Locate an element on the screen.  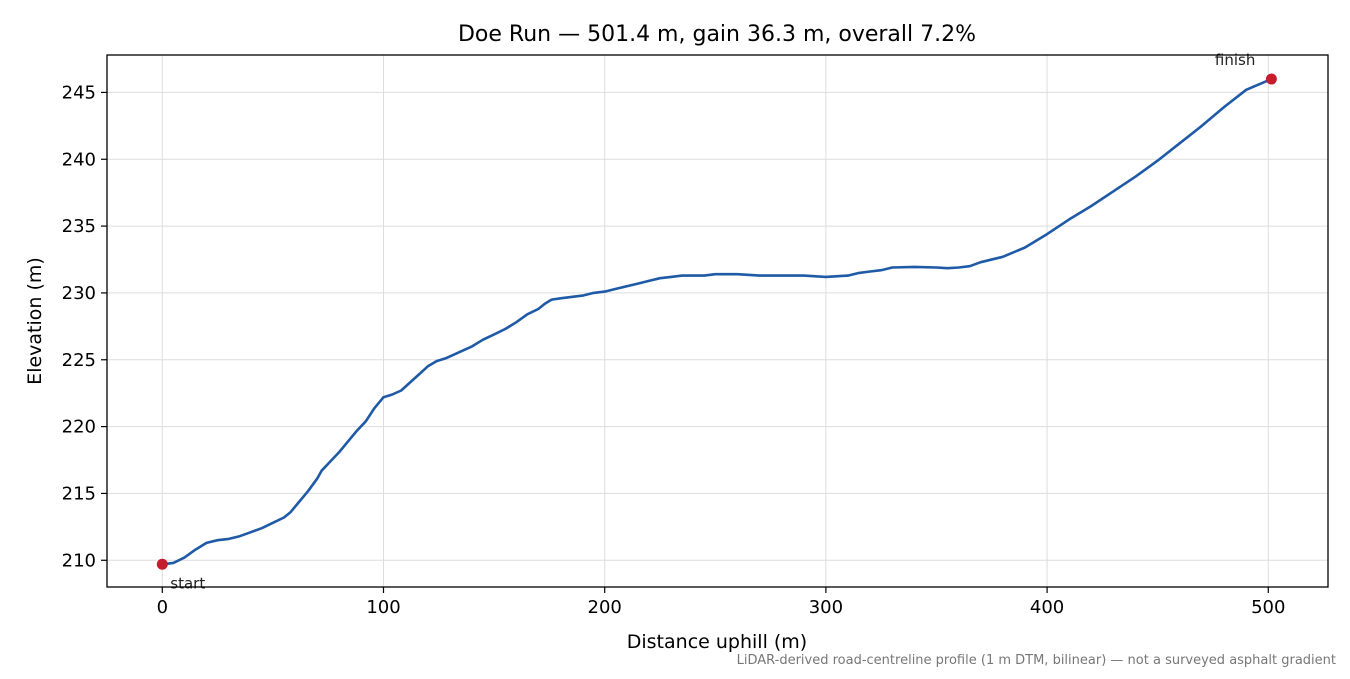
x-tick-label: 300 is located at coordinates (826, 607).